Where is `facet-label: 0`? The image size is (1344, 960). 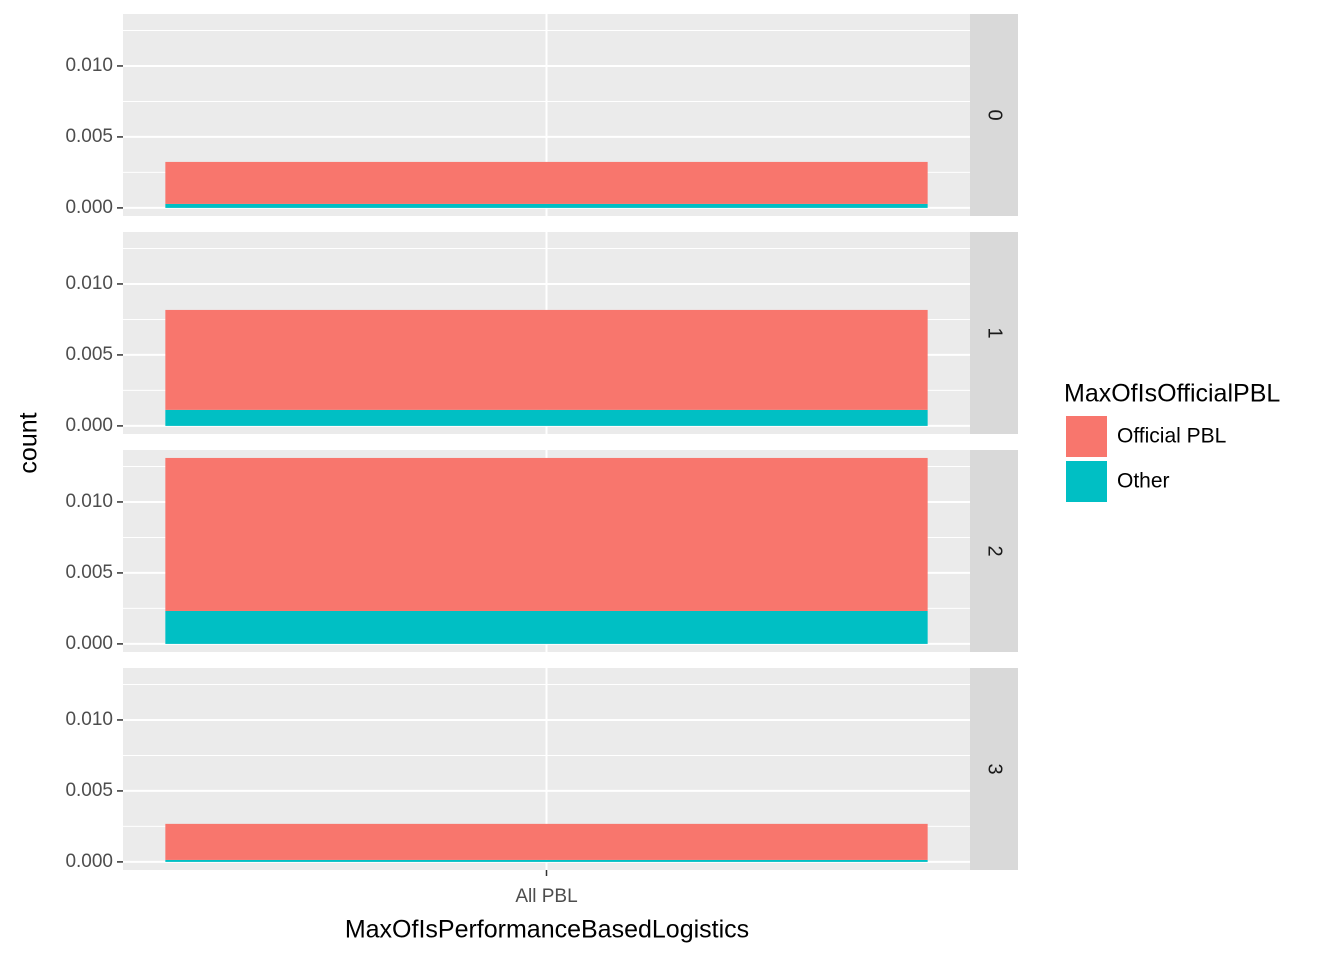
facet-label: 0 is located at coordinates (995, 114).